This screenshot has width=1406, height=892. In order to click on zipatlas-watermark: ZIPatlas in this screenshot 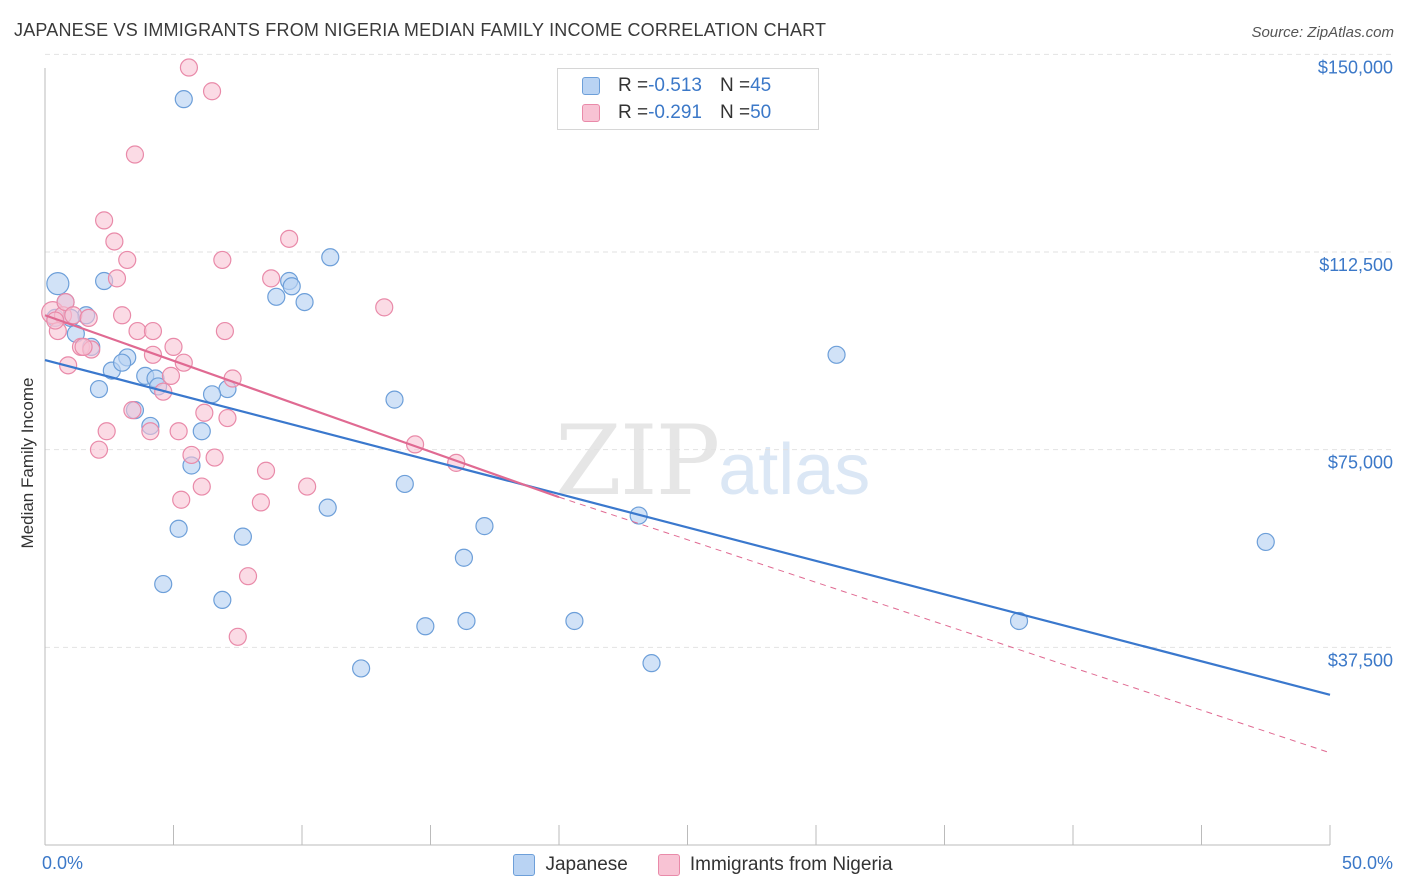, I will do `click(712, 461)`.